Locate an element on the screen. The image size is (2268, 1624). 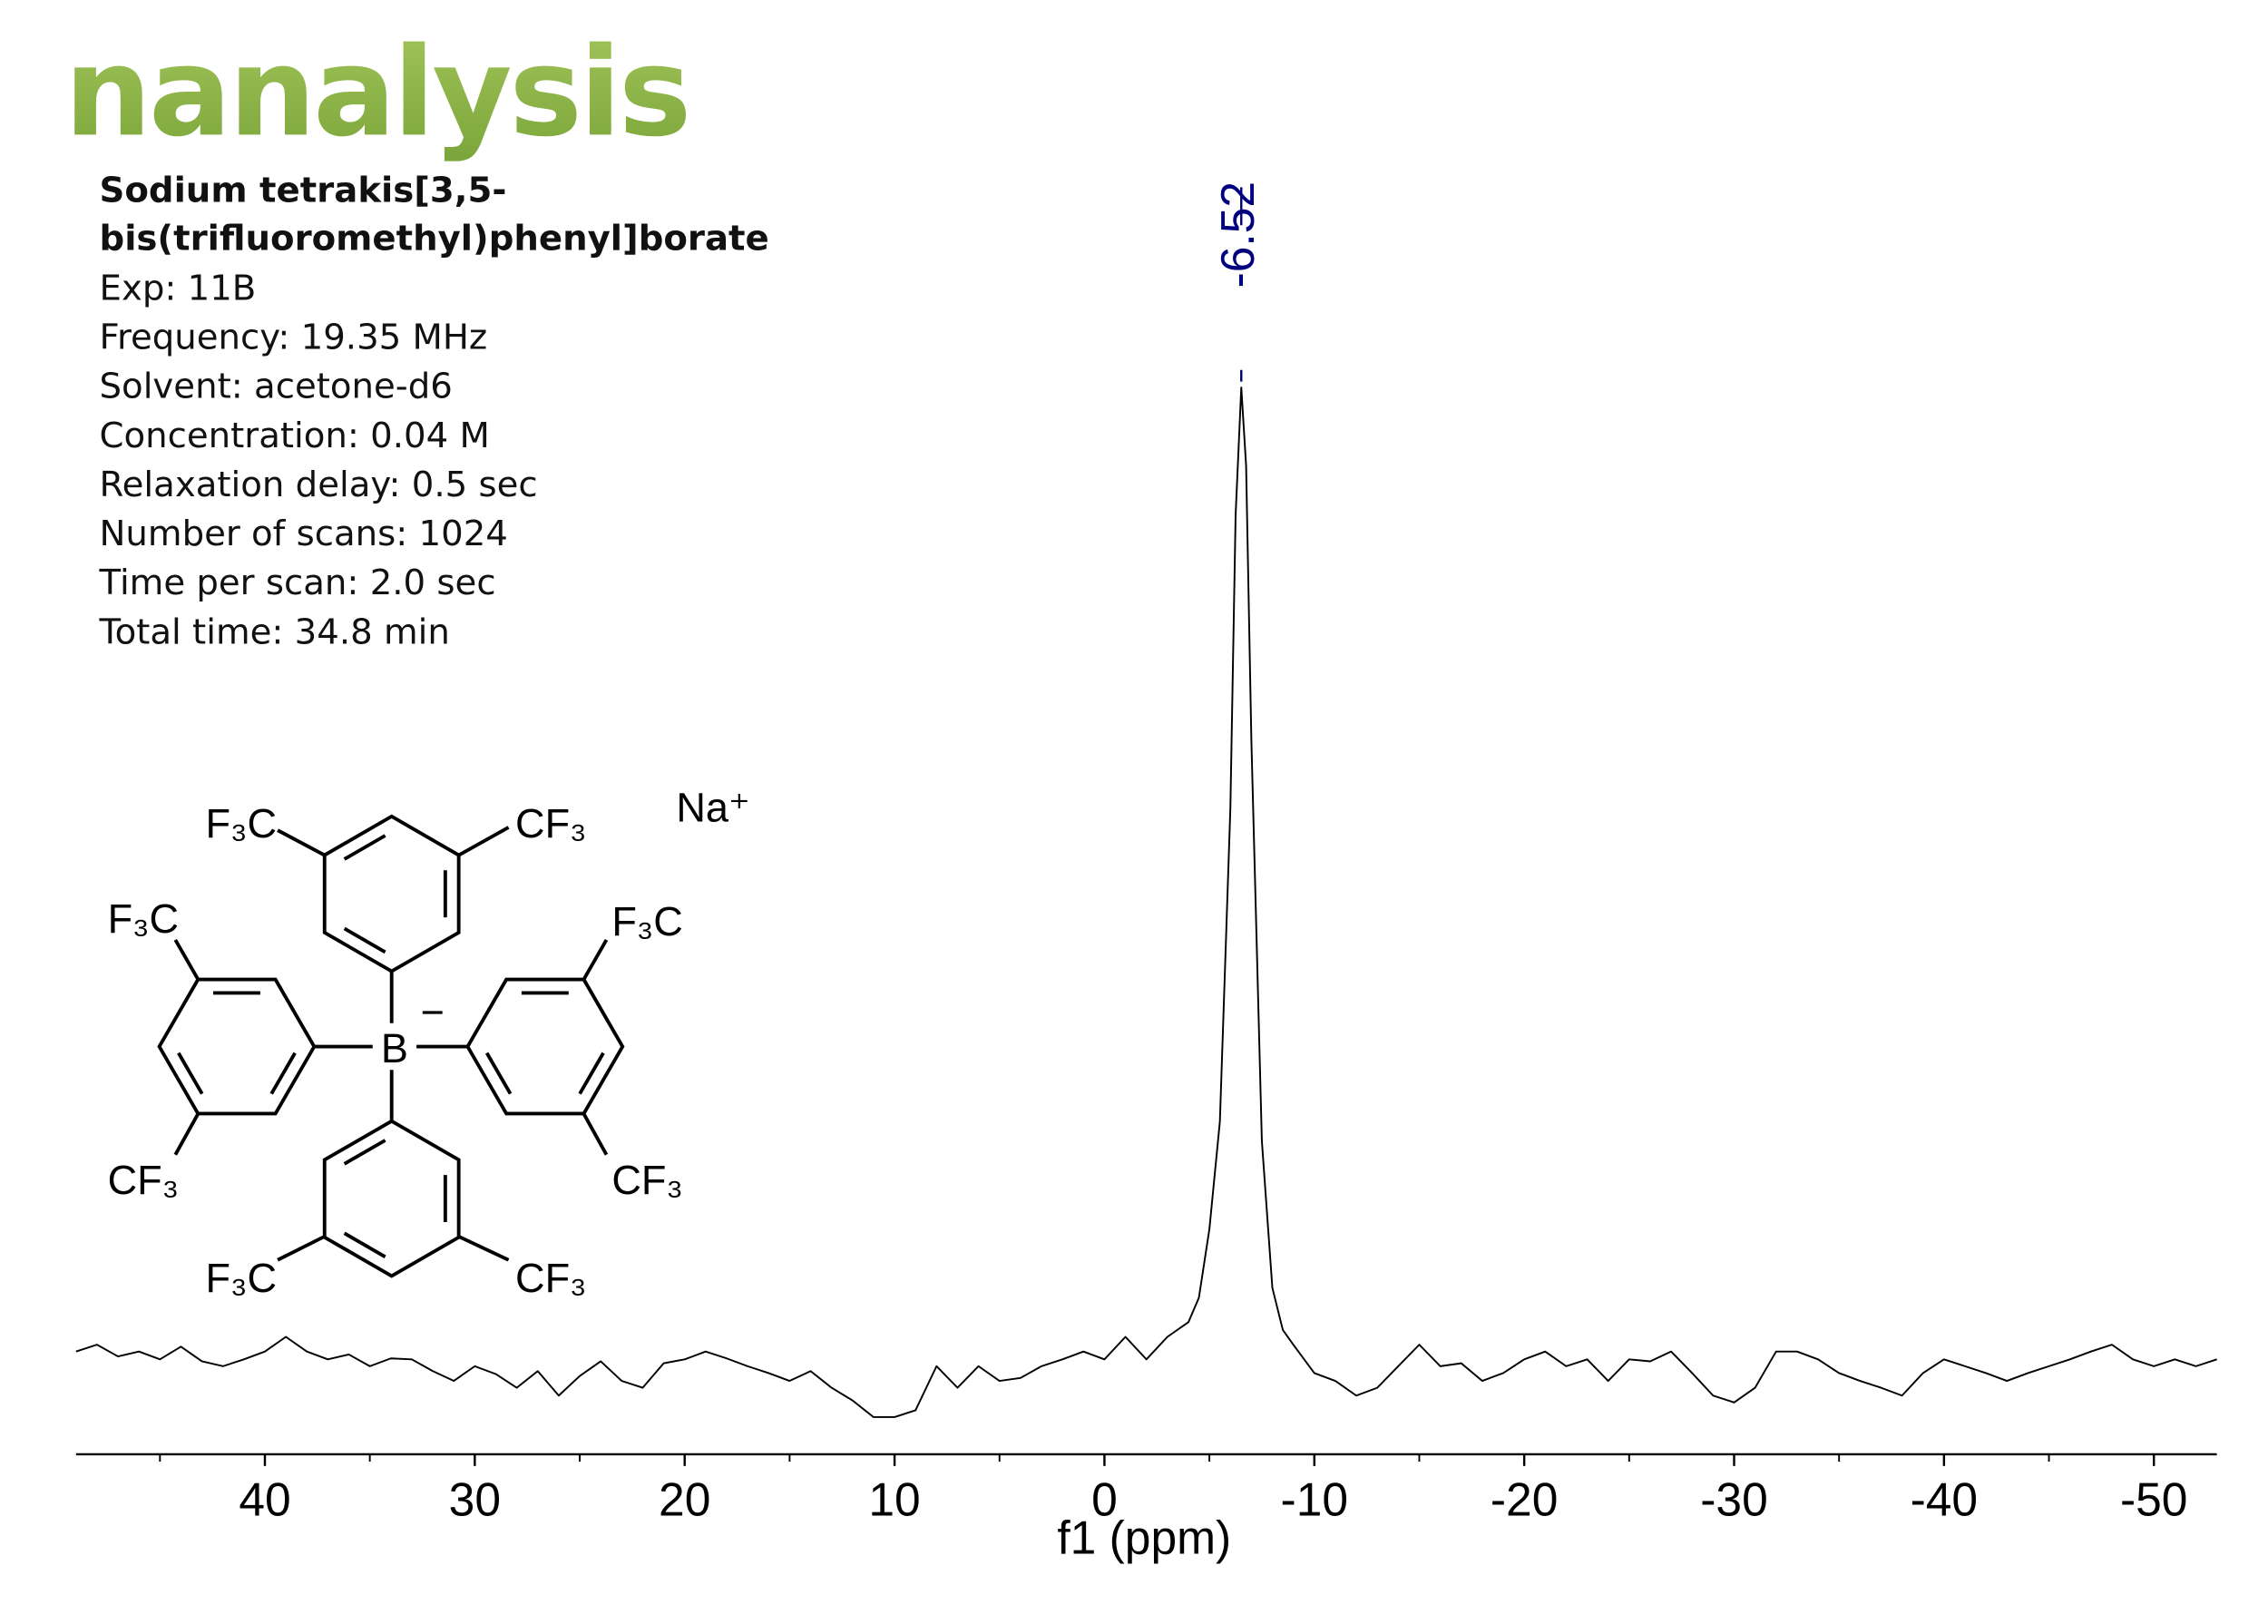
peak-label: -6.52 is located at coordinates (1237, 234).